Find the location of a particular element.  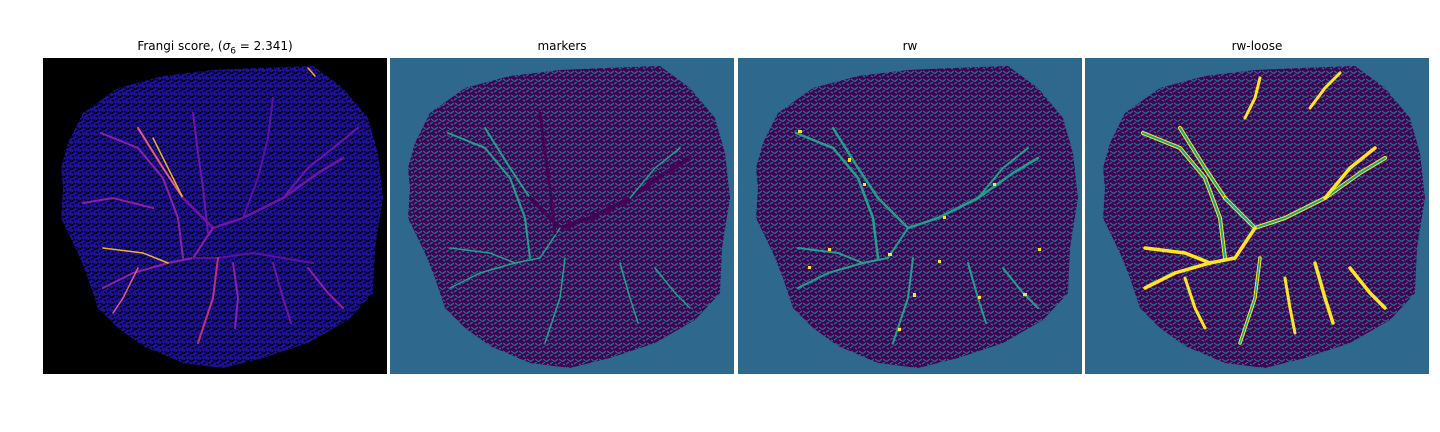

sigma-symbol: σ is located at coordinates (226, 46).